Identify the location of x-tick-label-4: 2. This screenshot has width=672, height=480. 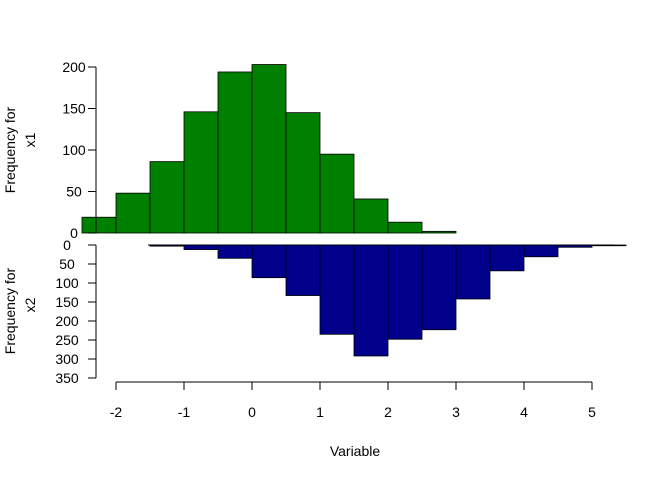
(388, 412).